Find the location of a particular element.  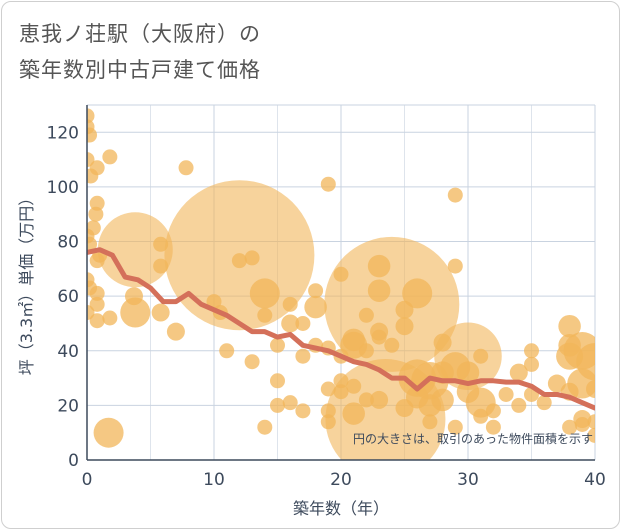

bubble-size-note: 円の大きさは、取引のあった物件面積を示す is located at coordinates (473, 438).